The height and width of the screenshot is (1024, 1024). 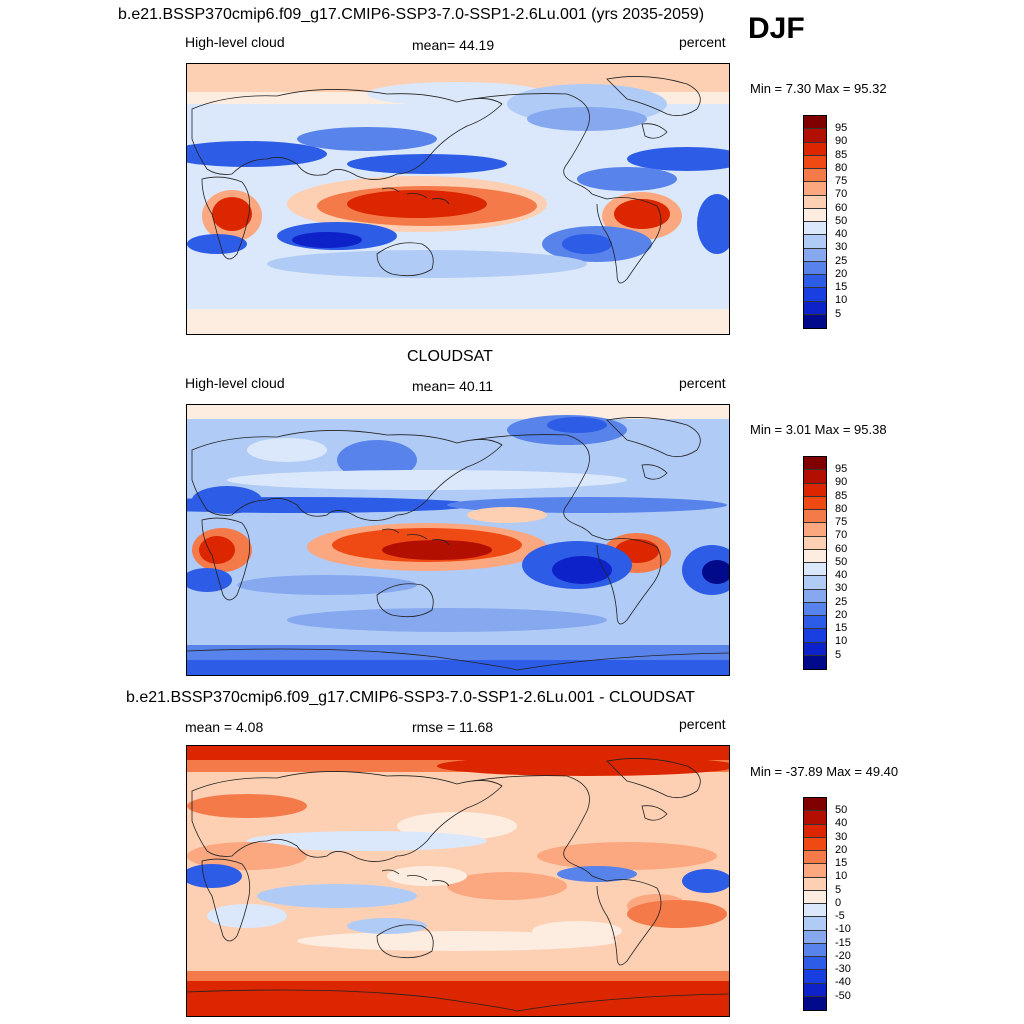 What do you see at coordinates (843, 982) in the screenshot?
I see `panel3-colorbar-tick: -40` at bounding box center [843, 982].